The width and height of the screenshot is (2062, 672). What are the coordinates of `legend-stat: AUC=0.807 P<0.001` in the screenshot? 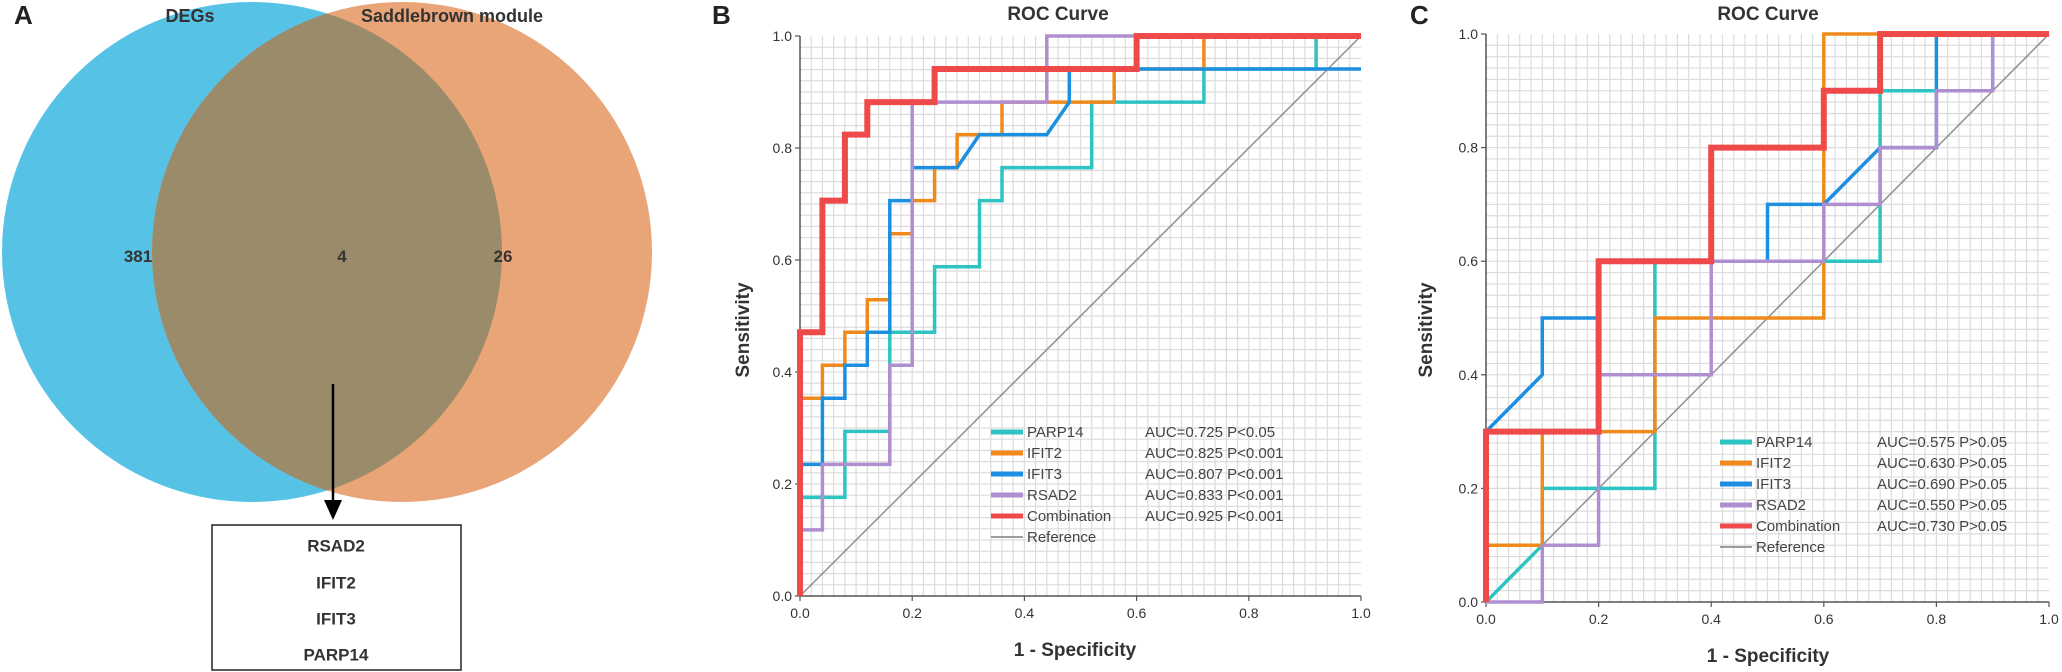 It's located at (1214, 474).